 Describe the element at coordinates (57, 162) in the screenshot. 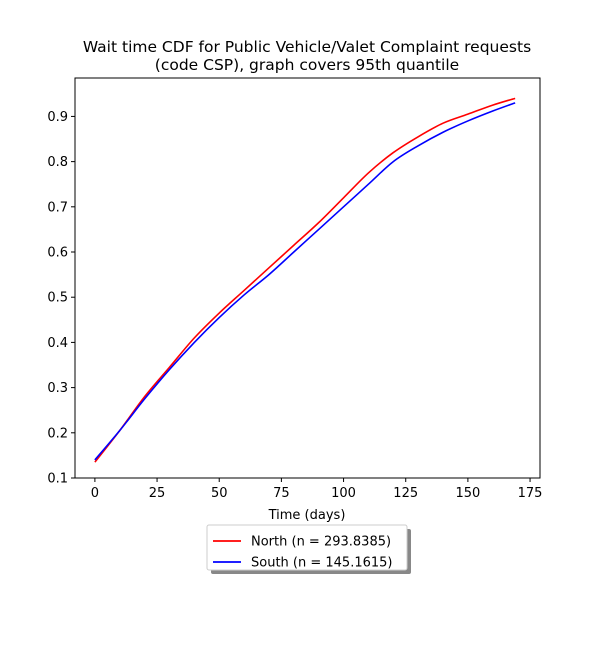

I see `y-tick-label: 0.8` at that location.